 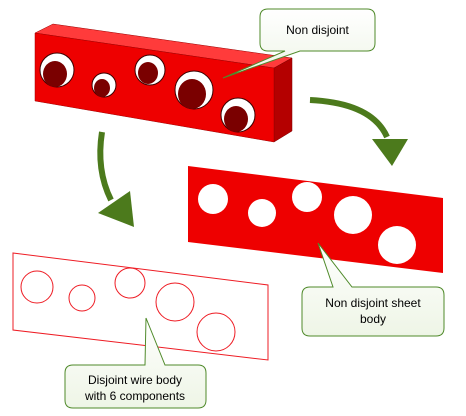 I want to click on solid-side-face, so click(x=283, y=100).